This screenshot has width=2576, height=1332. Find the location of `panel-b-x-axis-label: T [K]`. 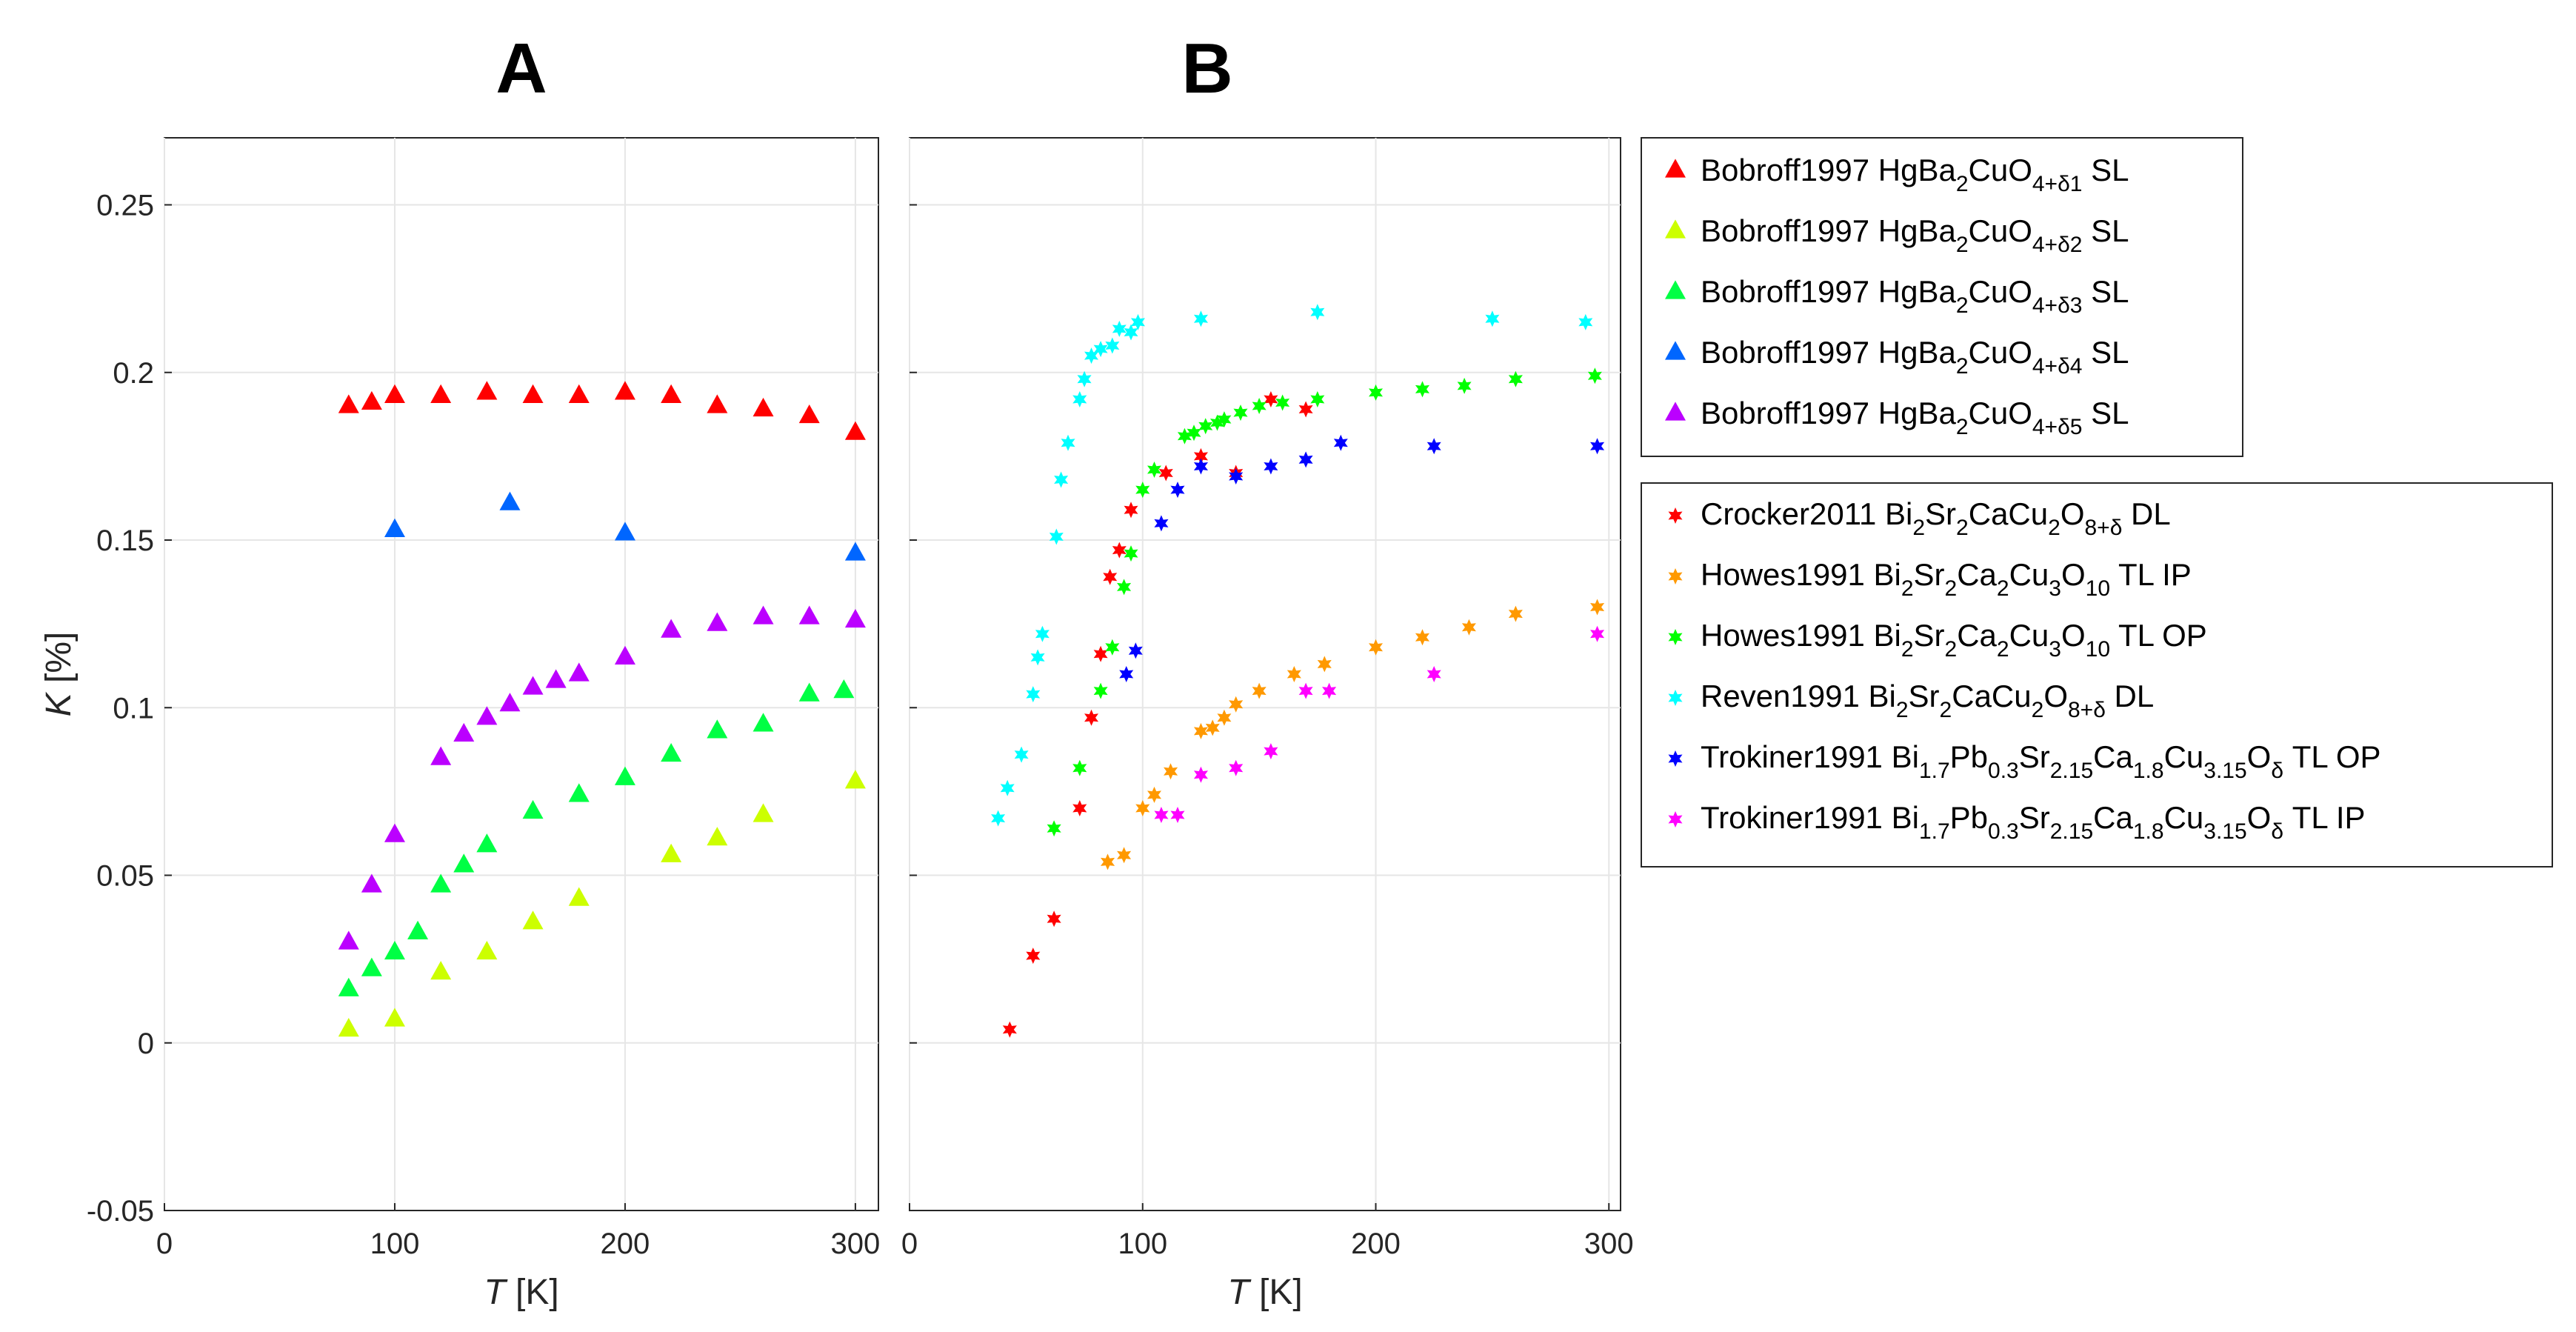

panel-b-x-axis-label: T [K] is located at coordinates (1264, 1292).